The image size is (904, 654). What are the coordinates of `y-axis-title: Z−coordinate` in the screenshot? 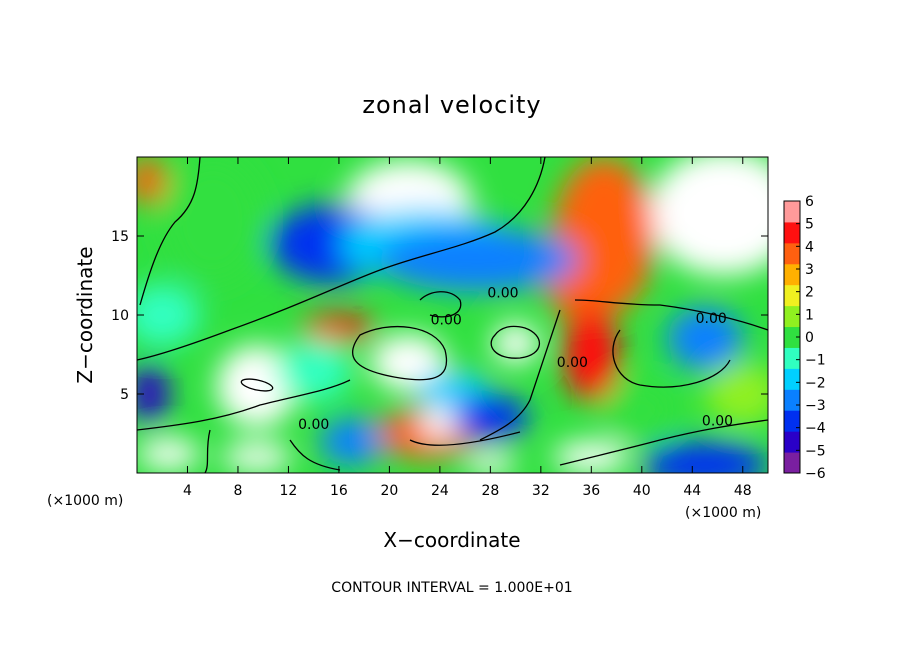 It's located at (85, 314).